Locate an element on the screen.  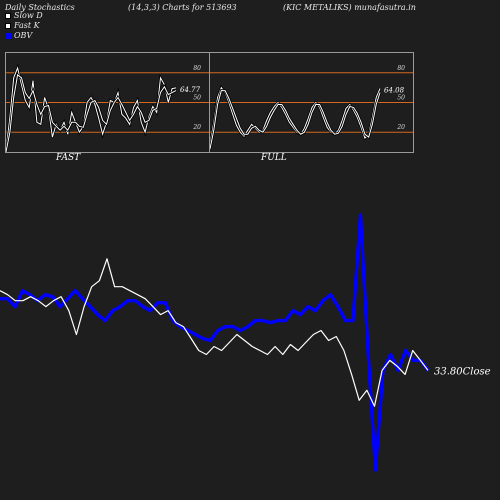
full-series-1-line is located at coordinates (295, 120).